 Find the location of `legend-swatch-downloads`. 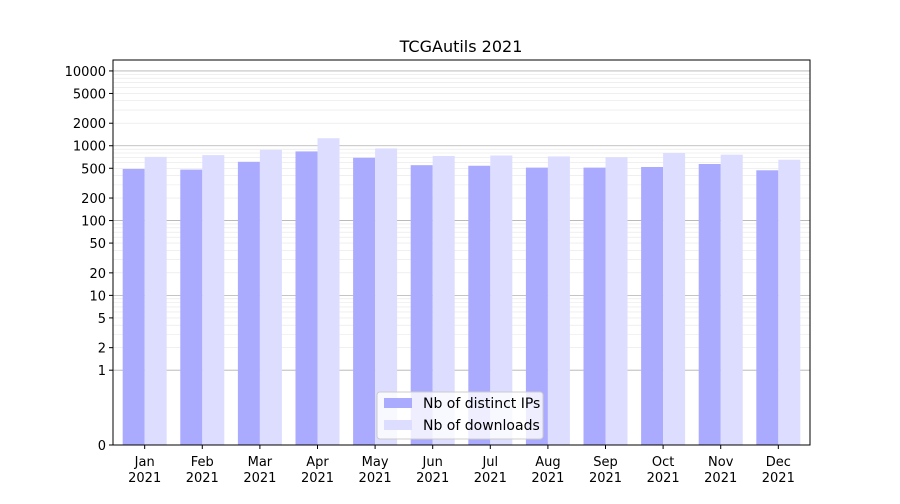

legend-swatch-downloads is located at coordinates (398, 425).